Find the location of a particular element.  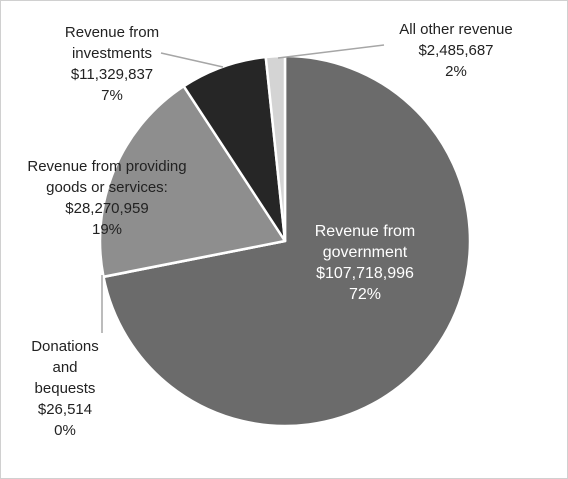

data-label-line: 0% is located at coordinates (65, 430).